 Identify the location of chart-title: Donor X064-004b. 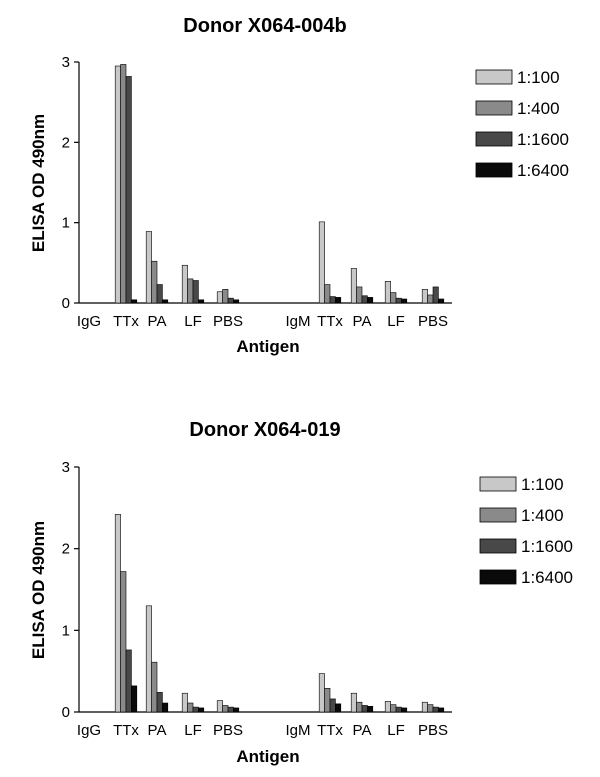
(264, 26).